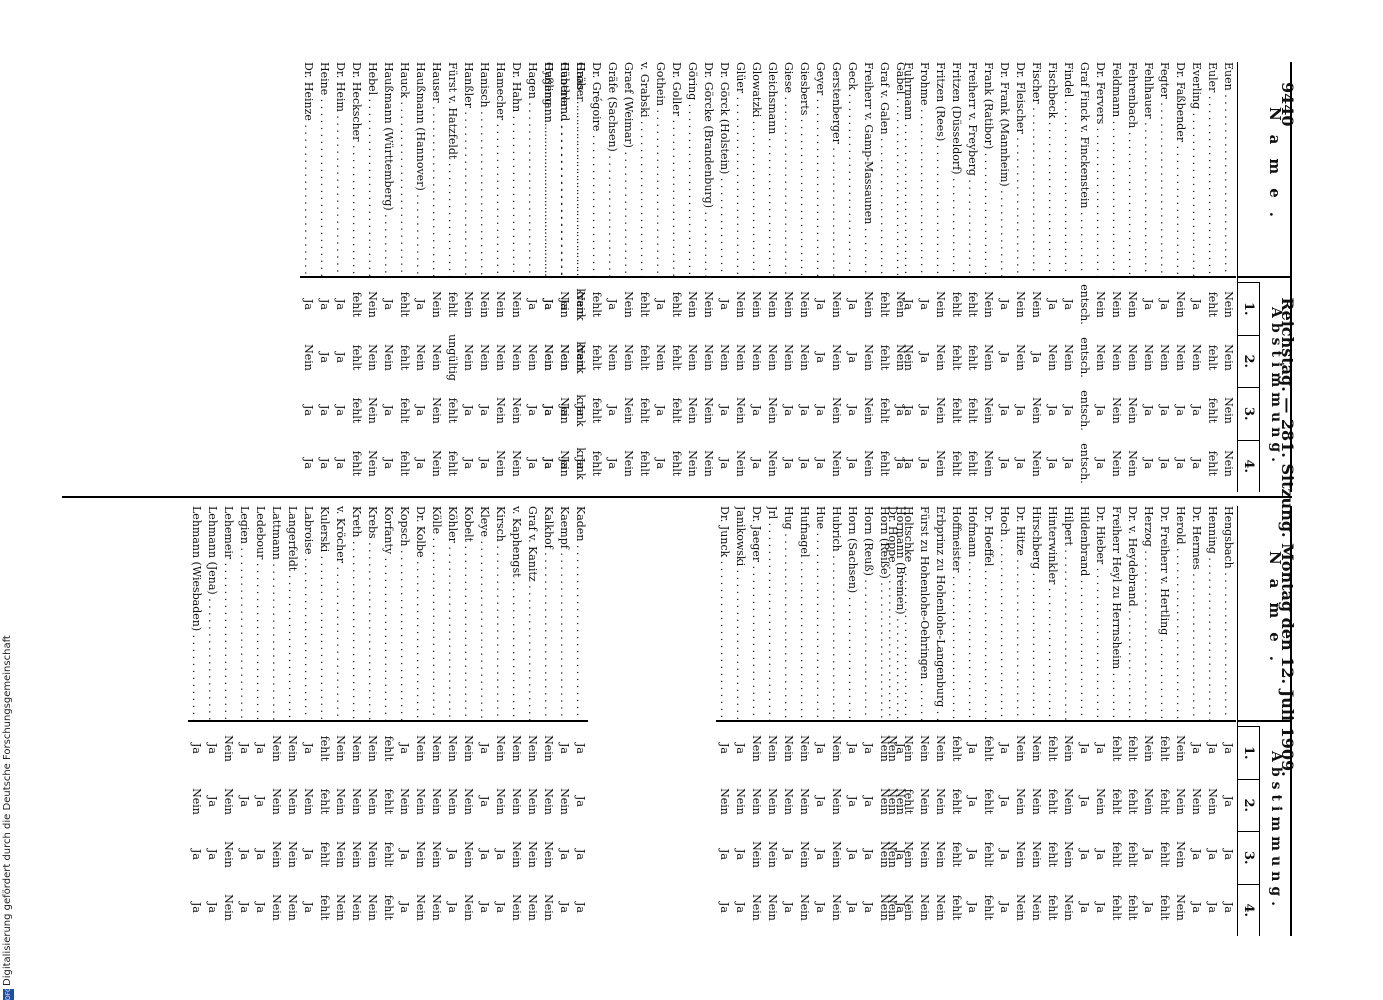 The width and height of the screenshot is (1383, 1000). Describe the element at coordinates (1148, 721) in the screenshot. I see `table-row: HerzogNeinNeinJaJa` at that location.